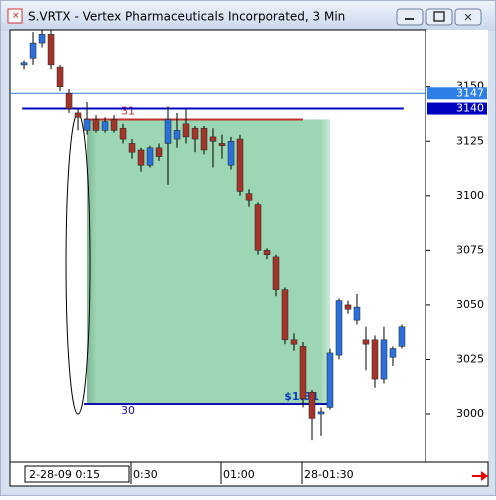  Describe the element at coordinates (470, 358) in the screenshot. I see `y-tick-label: 3025` at that location.